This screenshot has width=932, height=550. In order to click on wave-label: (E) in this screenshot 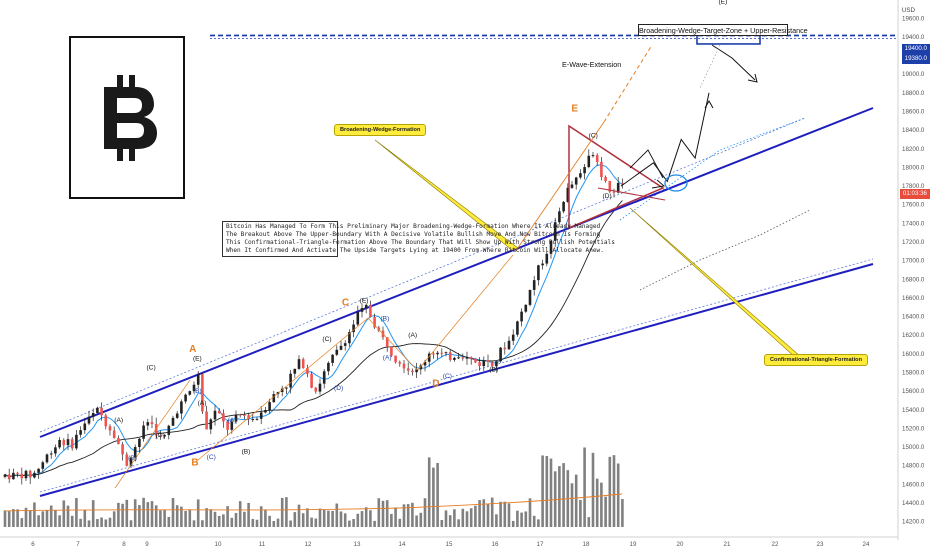, I will do `click(722, 2)`.